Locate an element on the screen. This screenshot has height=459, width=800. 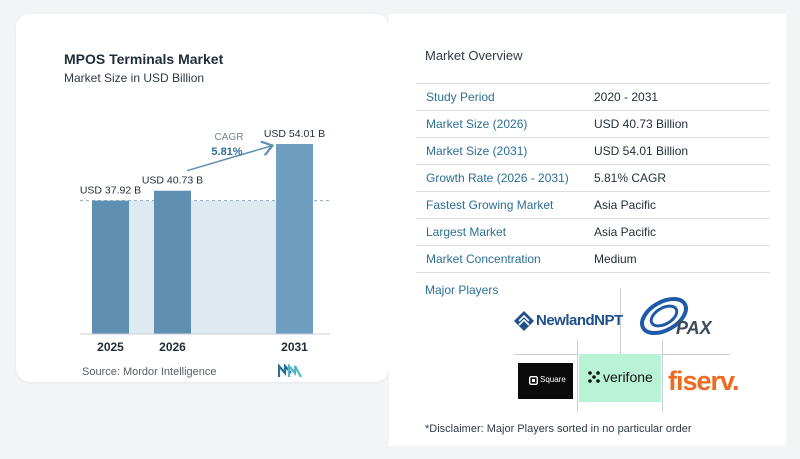
overview-row: Market Concentration Medium is located at coordinates (593, 258).